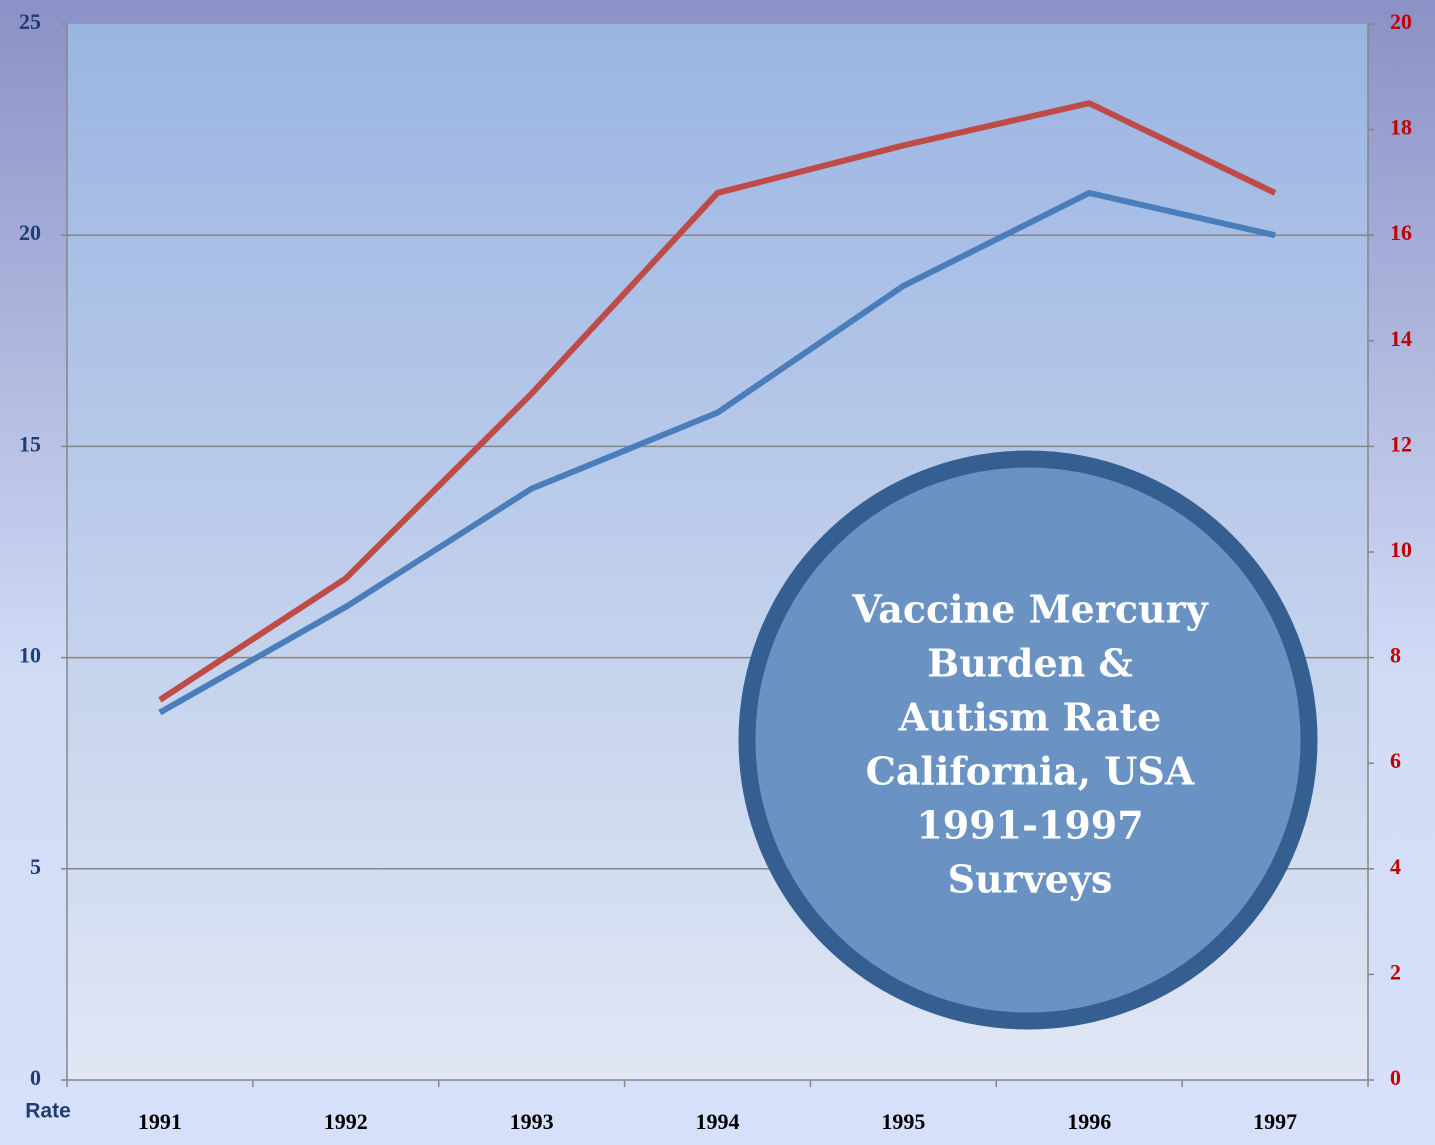 The height and width of the screenshot is (1145, 1435). Describe the element at coordinates (48, 1111) in the screenshot. I see `axis-label: Rate` at that location.